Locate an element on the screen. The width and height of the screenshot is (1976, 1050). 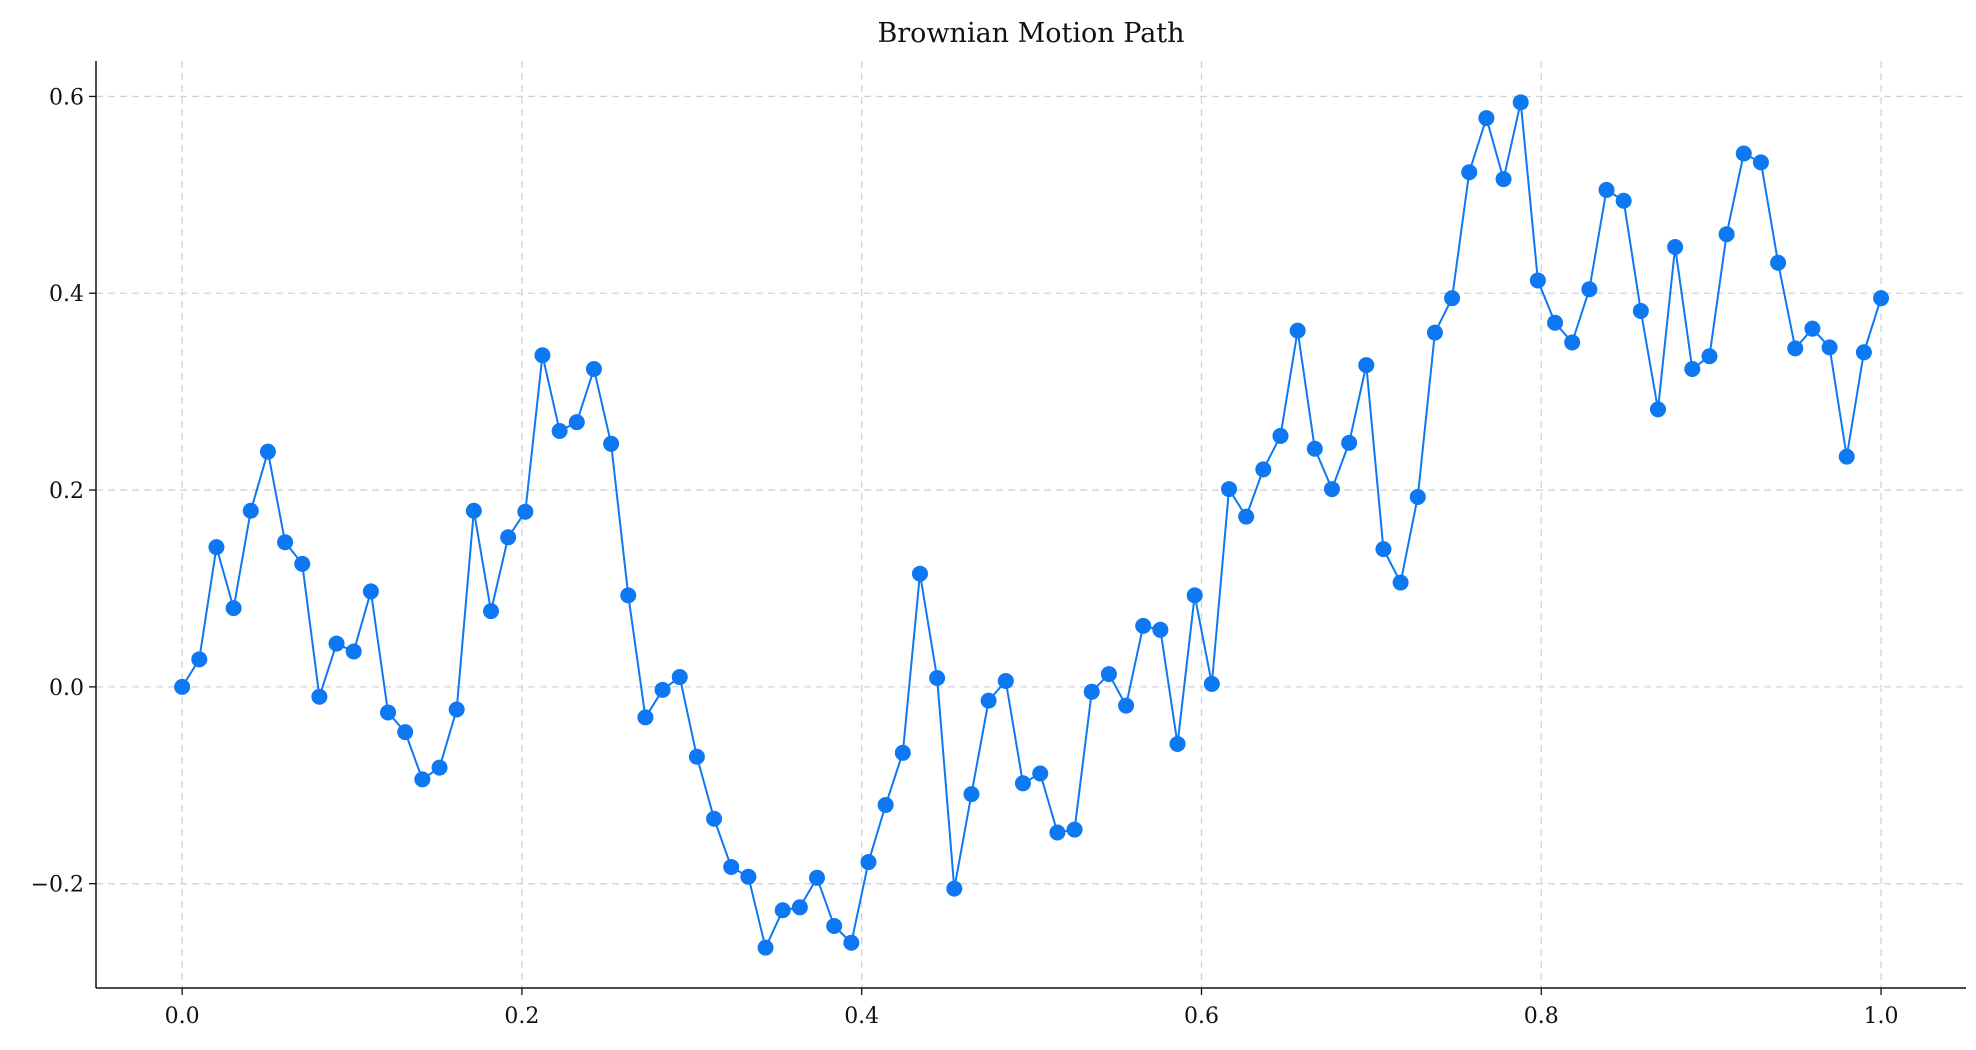
y-tick-label: 0.4 is located at coordinates (66, 294).